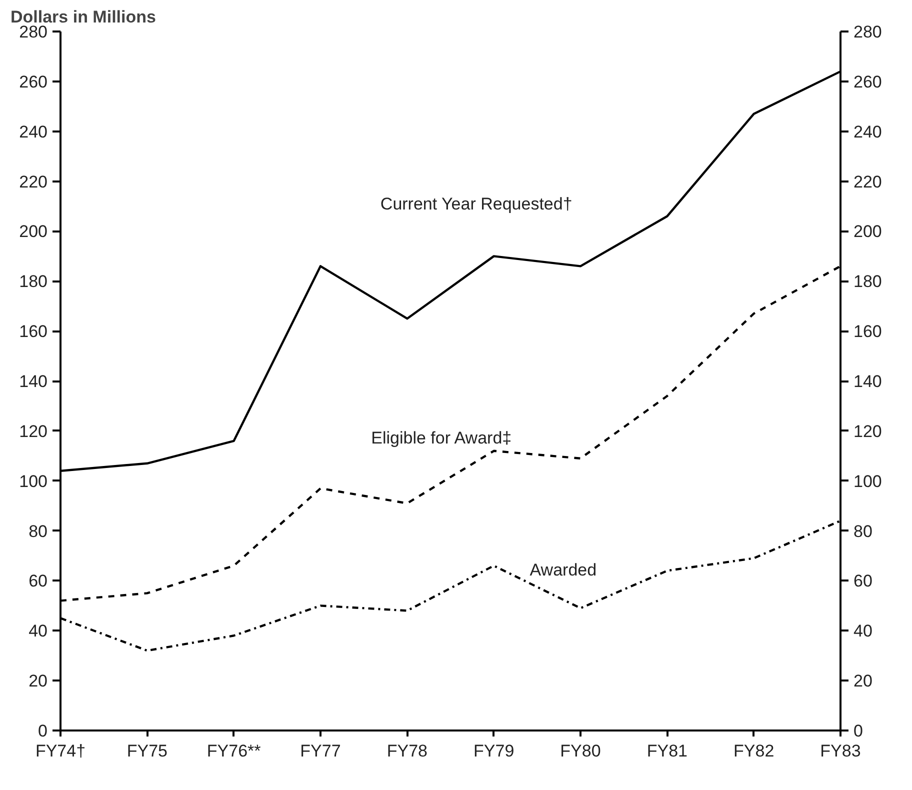 The width and height of the screenshot is (912, 790). Describe the element at coordinates (868, 82) in the screenshot. I see `y2-tick-label: 260` at that location.